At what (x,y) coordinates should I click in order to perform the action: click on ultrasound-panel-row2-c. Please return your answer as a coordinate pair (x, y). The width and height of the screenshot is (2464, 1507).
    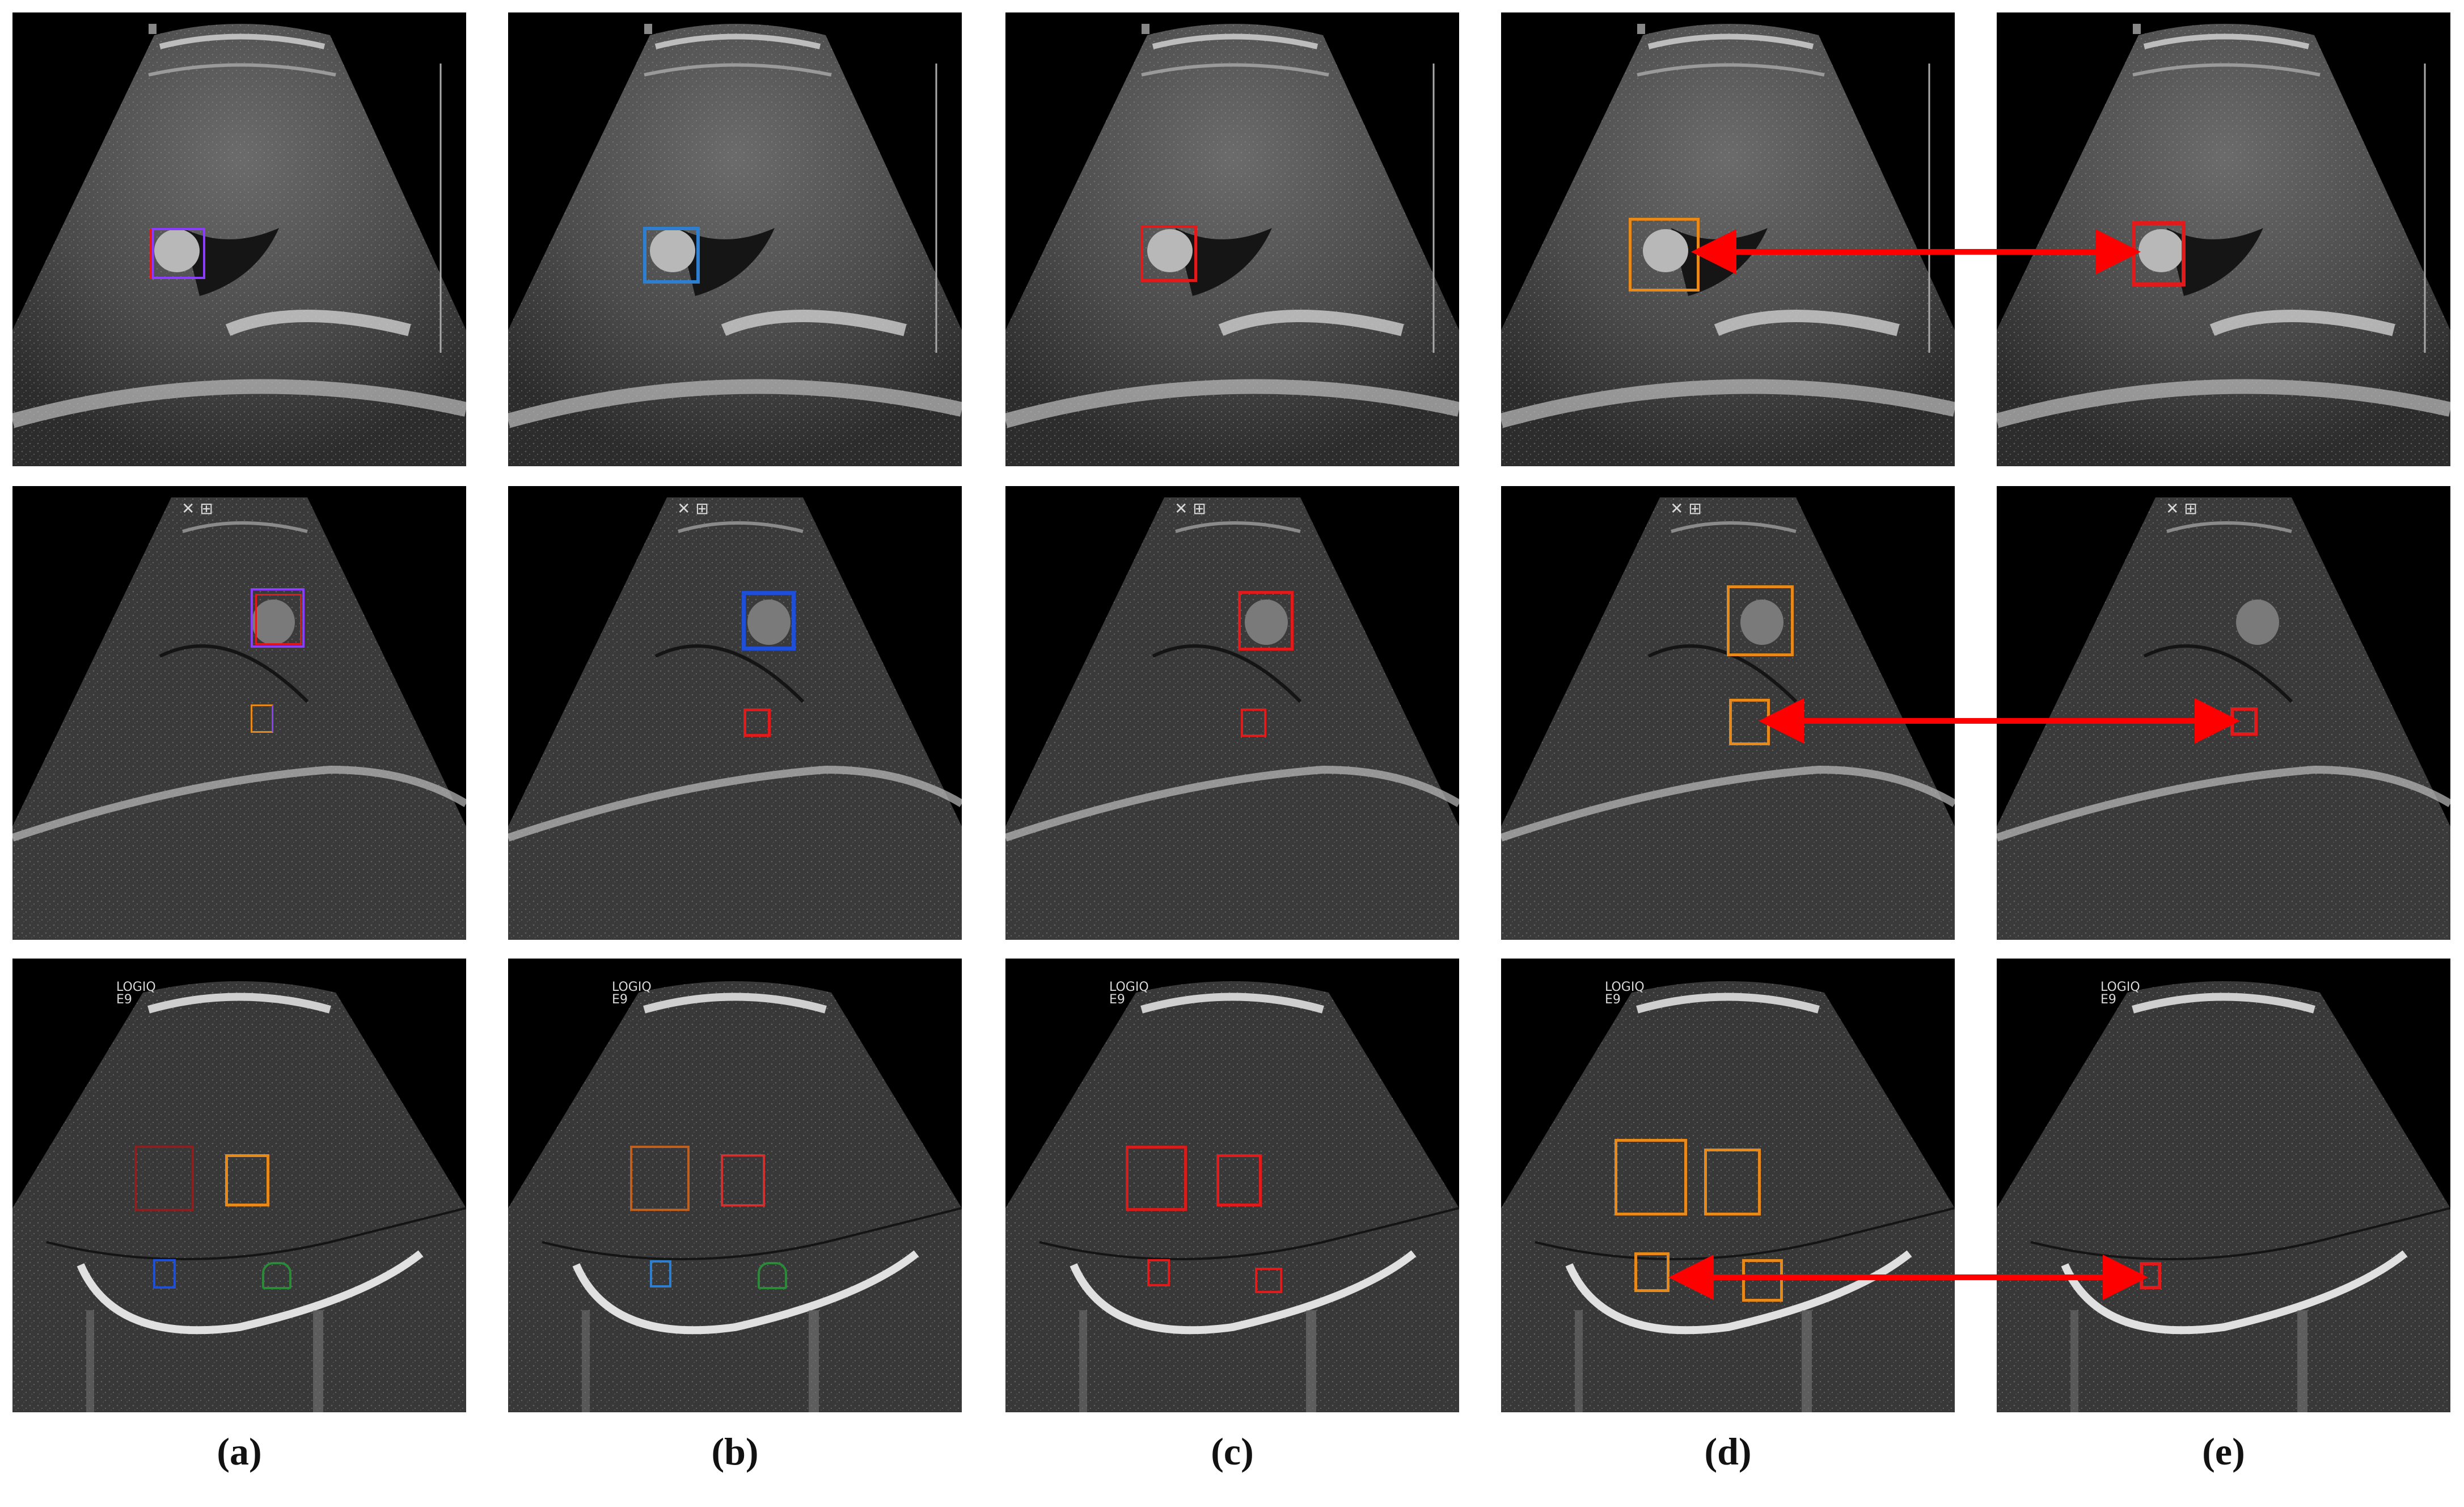
    Looking at the image, I should click on (1232, 713).